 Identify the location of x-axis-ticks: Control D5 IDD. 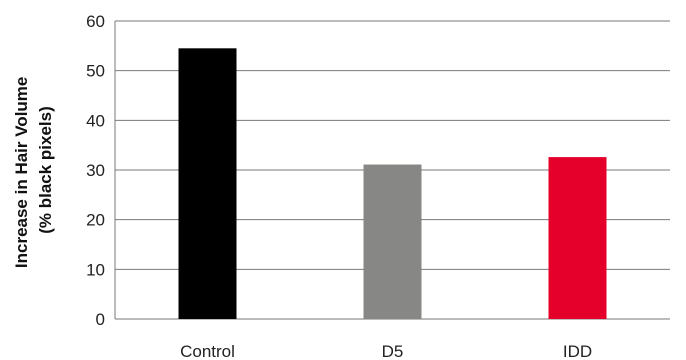
(386, 351).